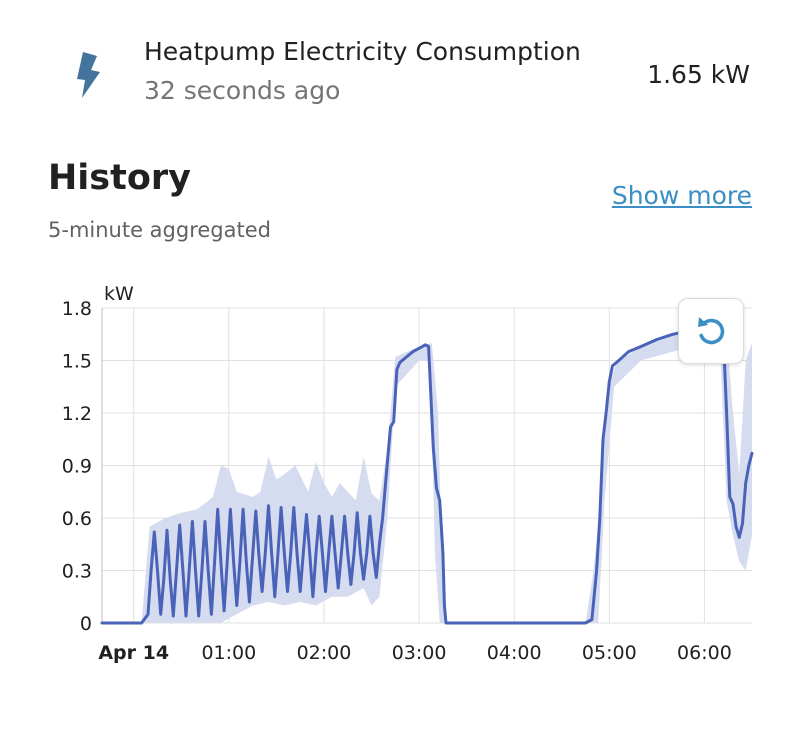  I want to click on unit-label: kW, so click(119, 294).